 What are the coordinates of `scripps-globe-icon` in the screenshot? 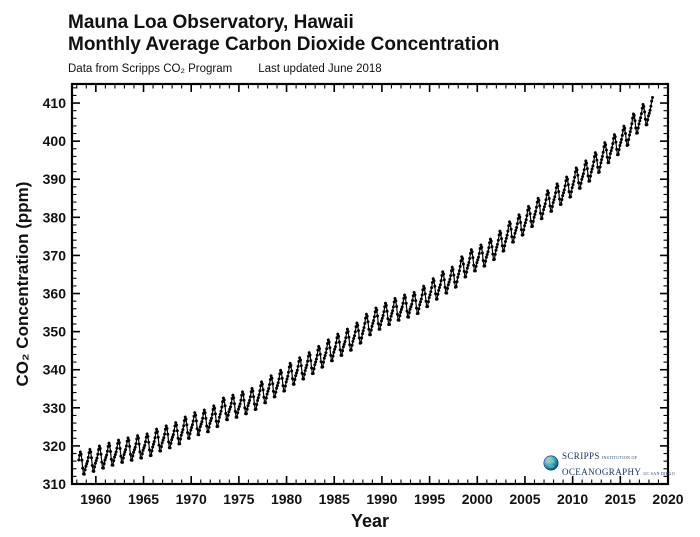 It's located at (551, 463).